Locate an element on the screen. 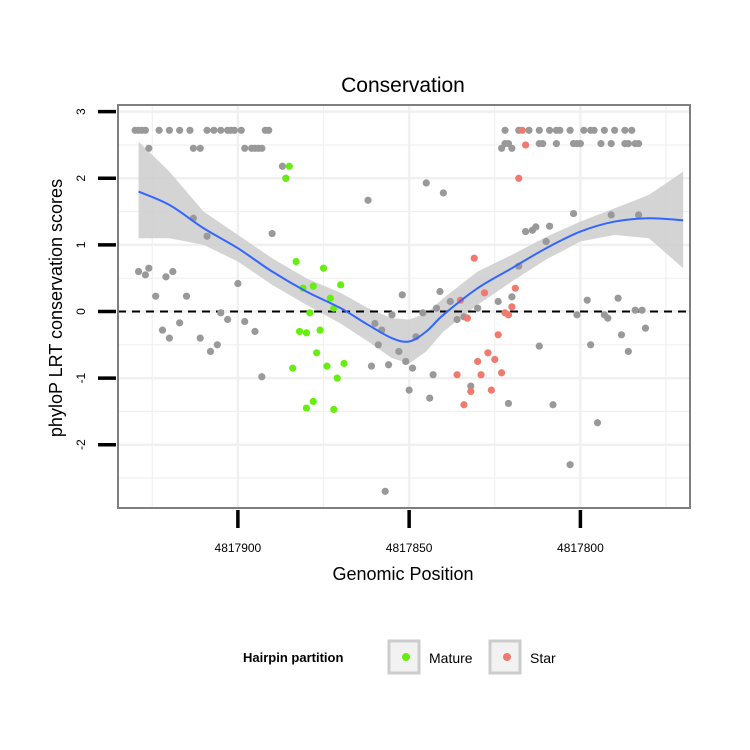  y-tick-label: 2 is located at coordinates (81, 178).